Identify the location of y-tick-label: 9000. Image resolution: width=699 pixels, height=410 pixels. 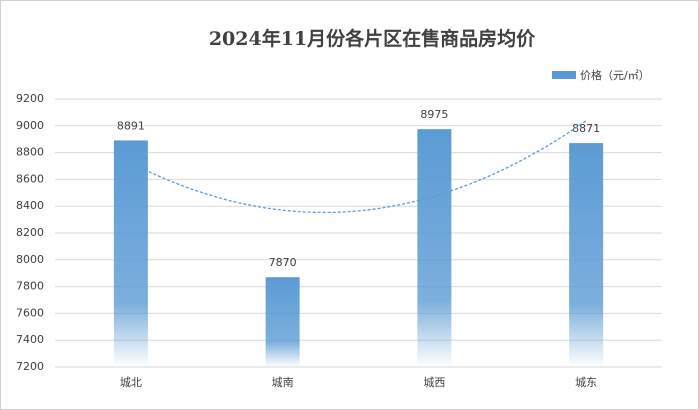
(30, 125).